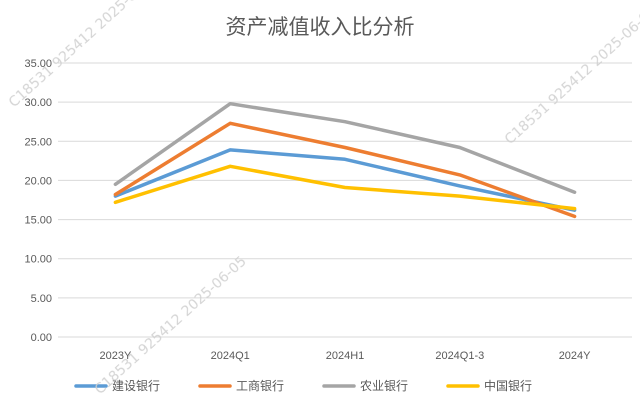 This screenshot has width=640, height=400. I want to click on x-axis-tick-labels: 2023Y 2024Q1 2024H1 2024Q1-3 2024Y, so click(345, 356).